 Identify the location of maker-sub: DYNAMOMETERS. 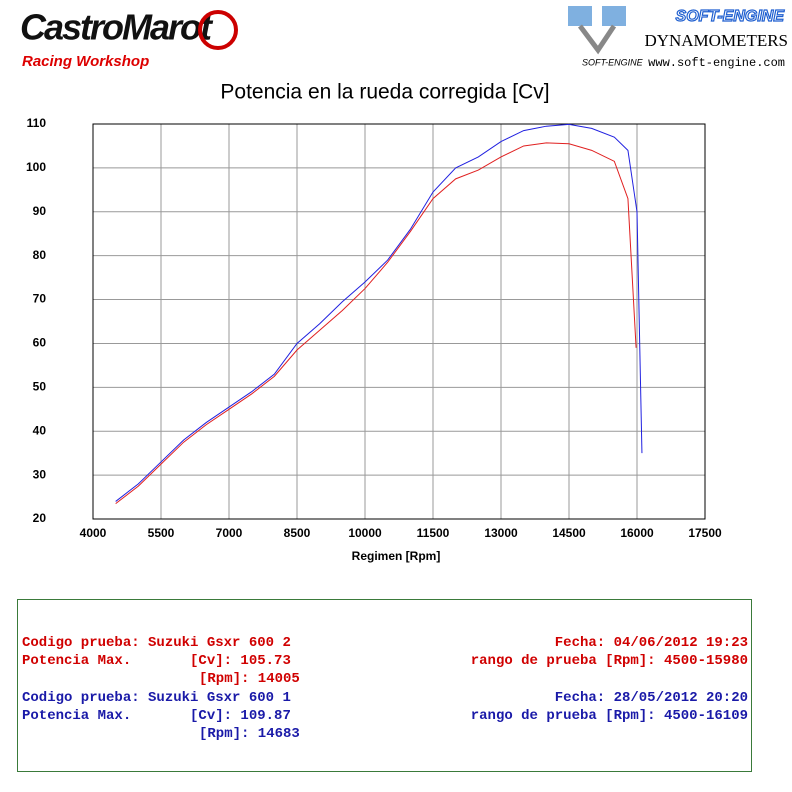
(716, 40).